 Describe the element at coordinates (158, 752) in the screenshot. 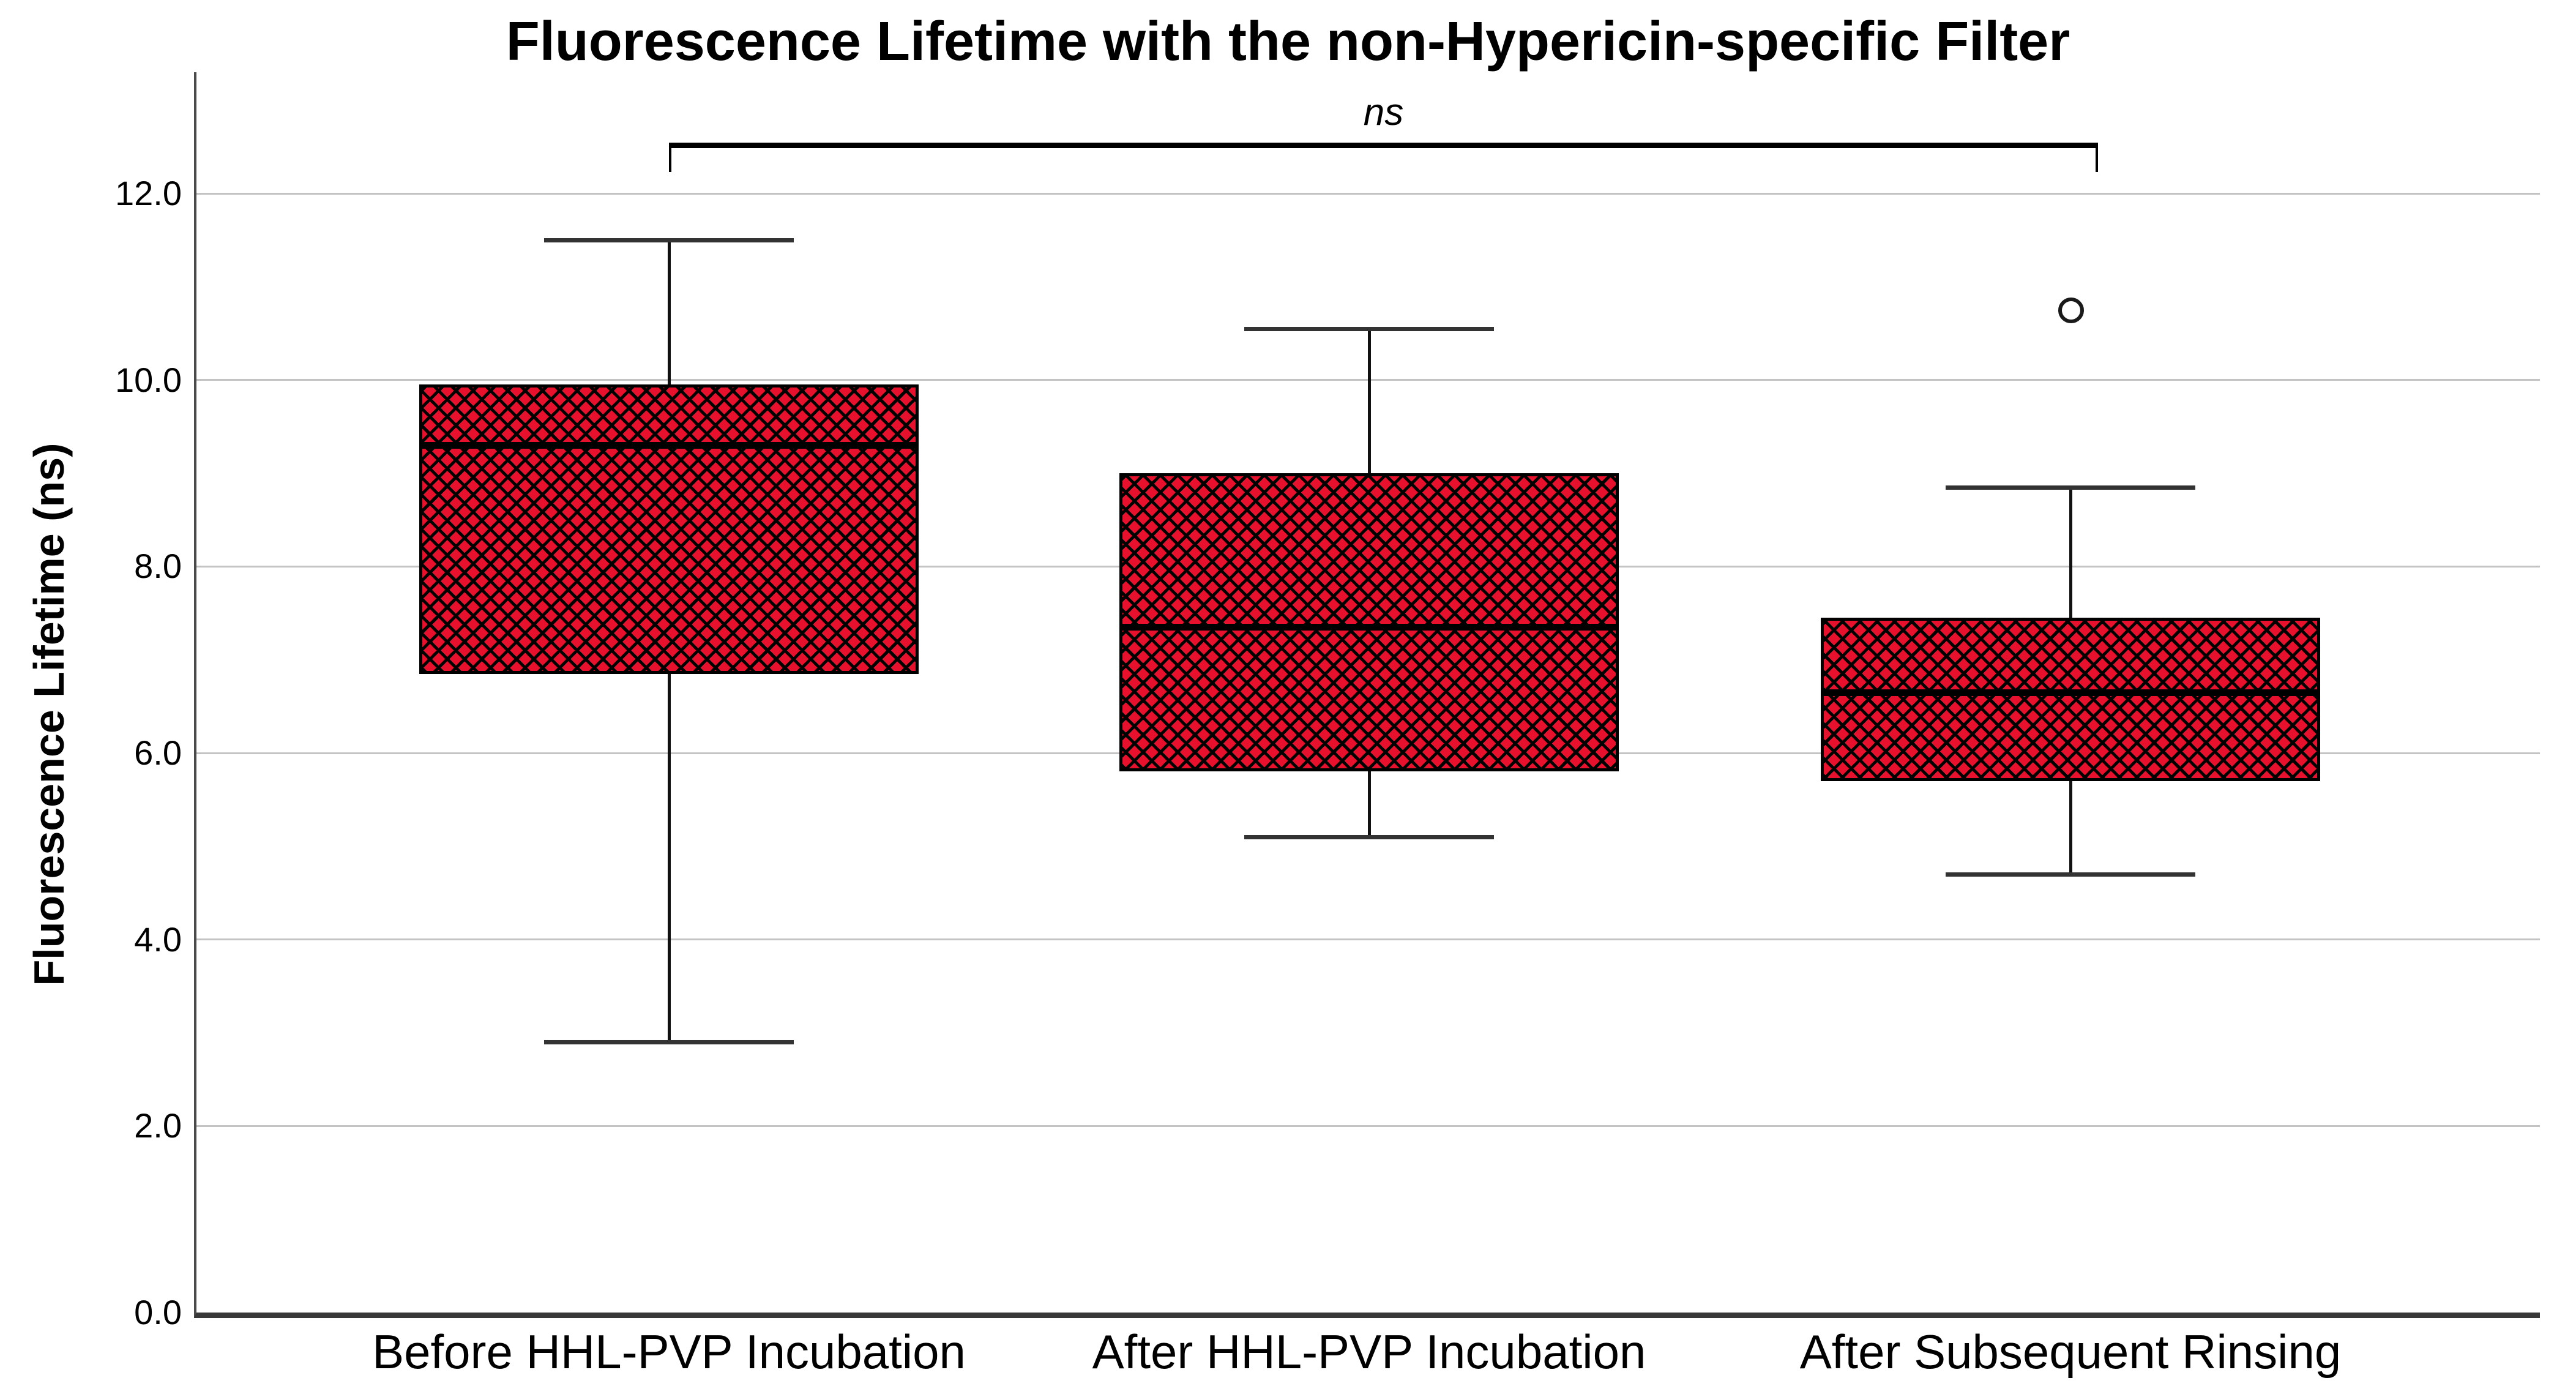

I see `y-tick-label-6.0: 6.0` at that location.